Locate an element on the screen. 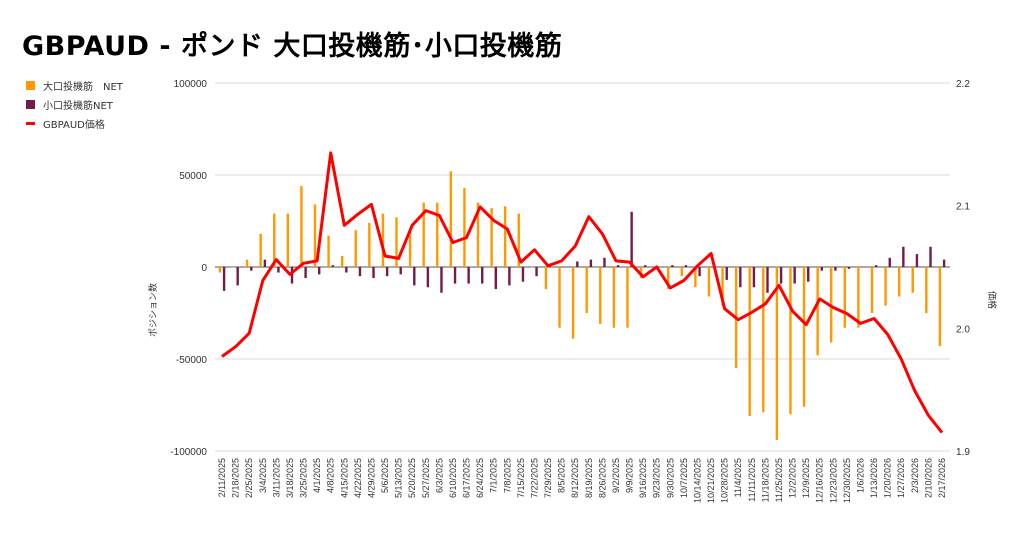  legend-swatch-red-line is located at coordinates (30, 123).